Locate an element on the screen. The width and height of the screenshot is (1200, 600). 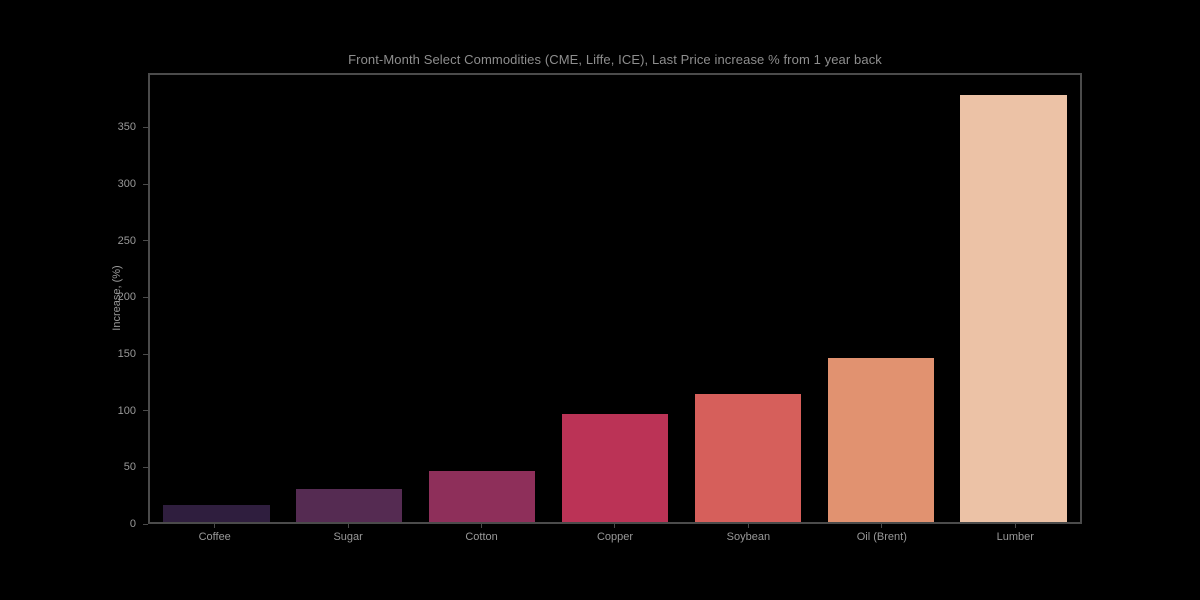
x-tick-label: Sugar is located at coordinates (348, 537).